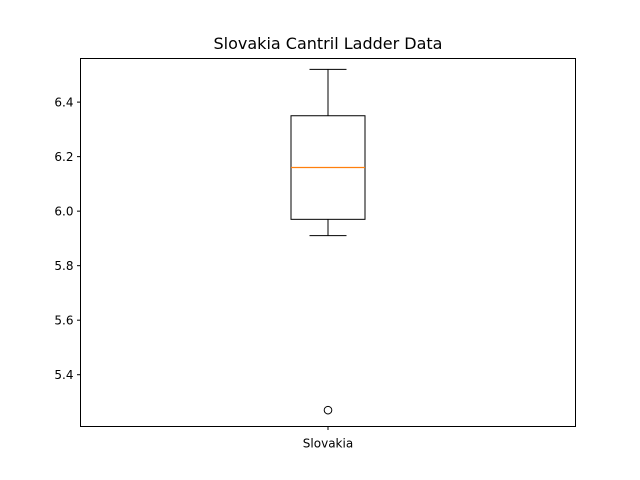 The width and height of the screenshot is (640, 480). What do you see at coordinates (63, 375) in the screenshot?
I see `y-tick-label: 5.4` at bounding box center [63, 375].